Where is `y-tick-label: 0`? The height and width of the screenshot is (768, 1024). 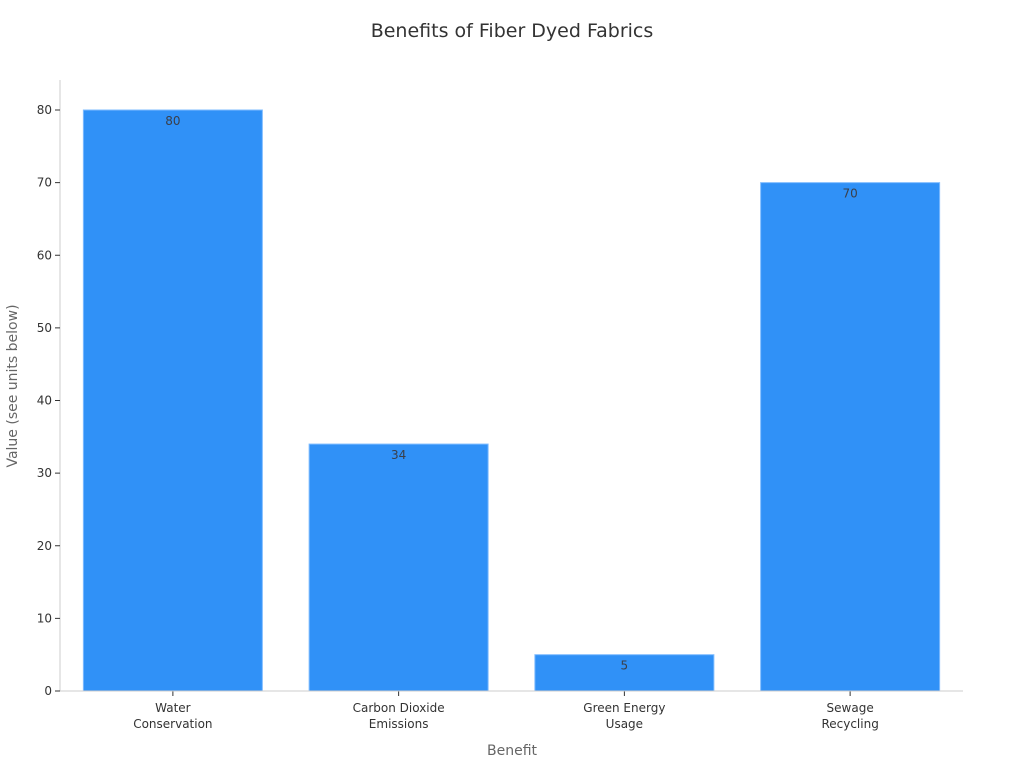
y-tick-label: 0 is located at coordinates (48, 691).